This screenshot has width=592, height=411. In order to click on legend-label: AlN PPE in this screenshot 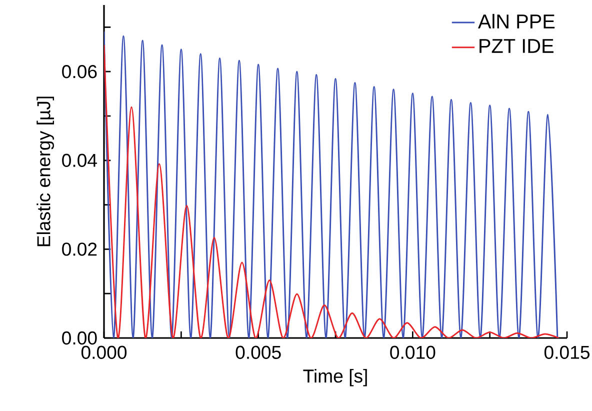, I will do `click(516, 21)`.